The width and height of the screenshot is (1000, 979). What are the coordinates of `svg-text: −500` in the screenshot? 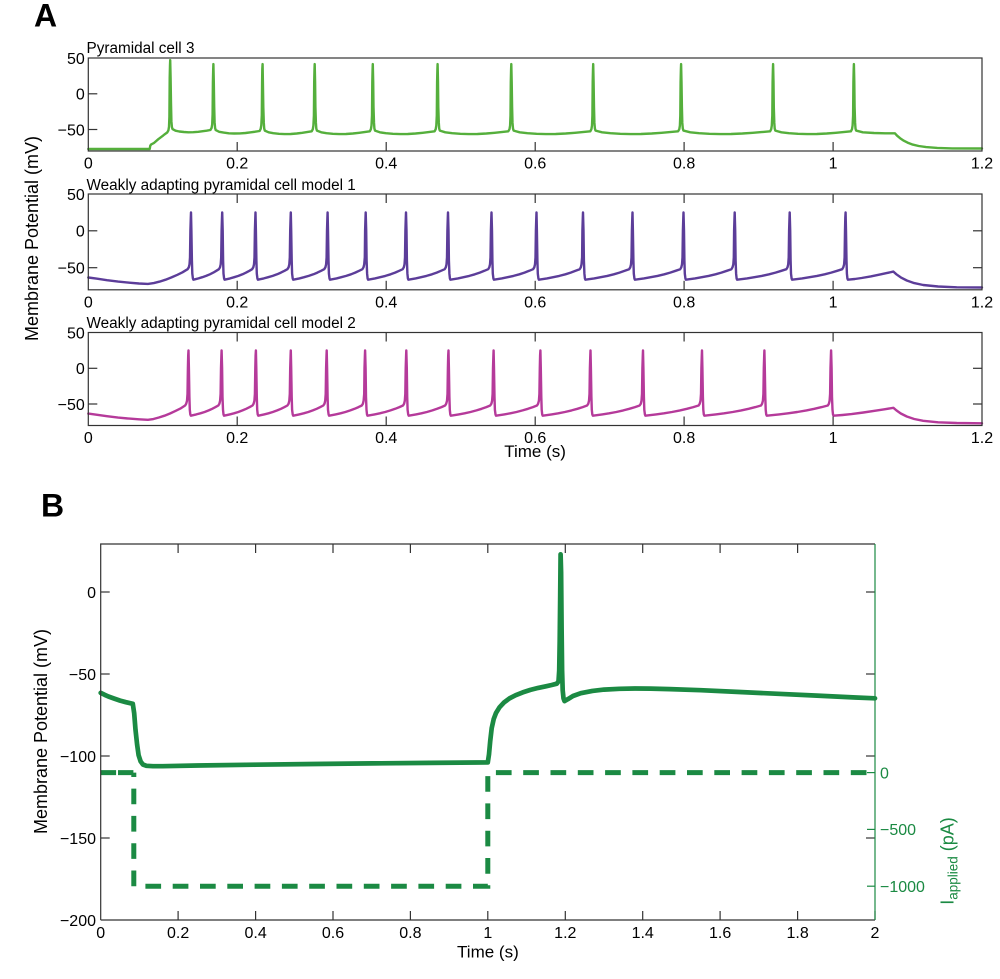 It's located at (898, 830).